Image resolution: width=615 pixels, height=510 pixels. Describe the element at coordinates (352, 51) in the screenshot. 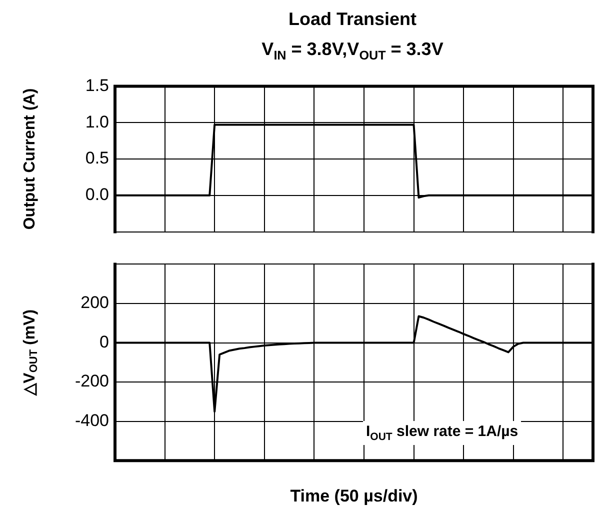

I see `chart-subtitle: V$_{IN}$ = 3.8V,V$_{OUT}$ = 3.3V` at that location.